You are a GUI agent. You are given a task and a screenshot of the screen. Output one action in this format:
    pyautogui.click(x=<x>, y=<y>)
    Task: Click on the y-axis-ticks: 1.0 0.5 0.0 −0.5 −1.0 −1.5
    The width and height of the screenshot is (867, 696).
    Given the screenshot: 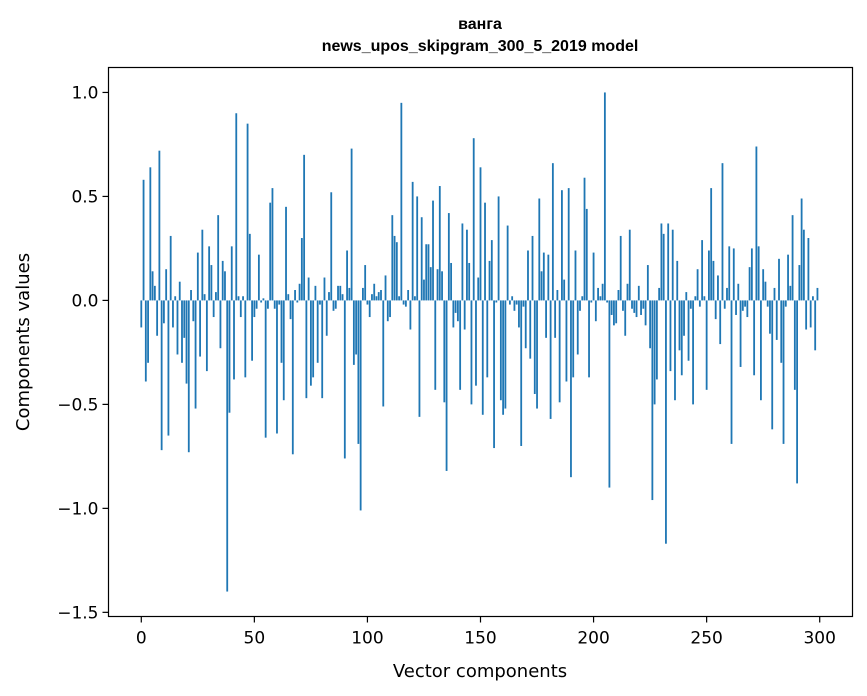 What is the action you would take?
    pyautogui.click(x=83, y=353)
    